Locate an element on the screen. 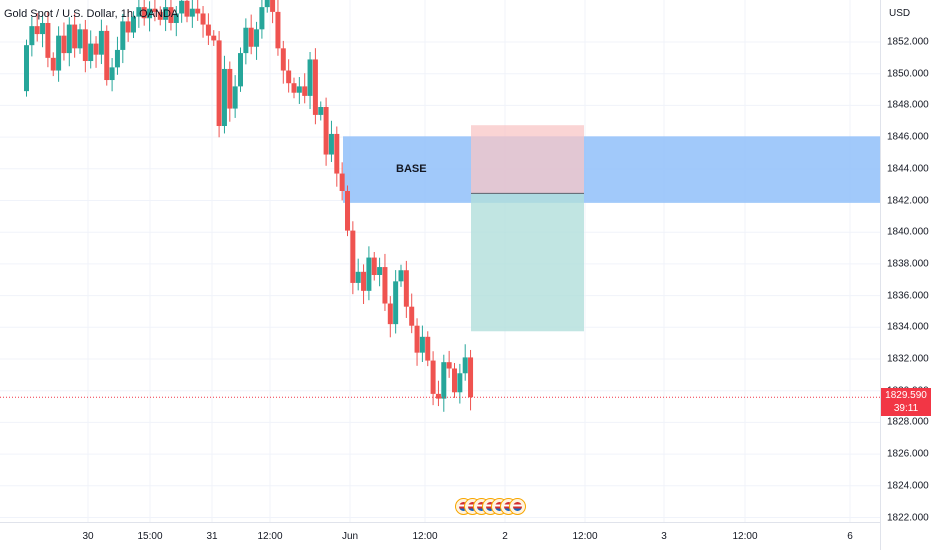  price-tick-label: 1824.000 is located at coordinates (908, 486).